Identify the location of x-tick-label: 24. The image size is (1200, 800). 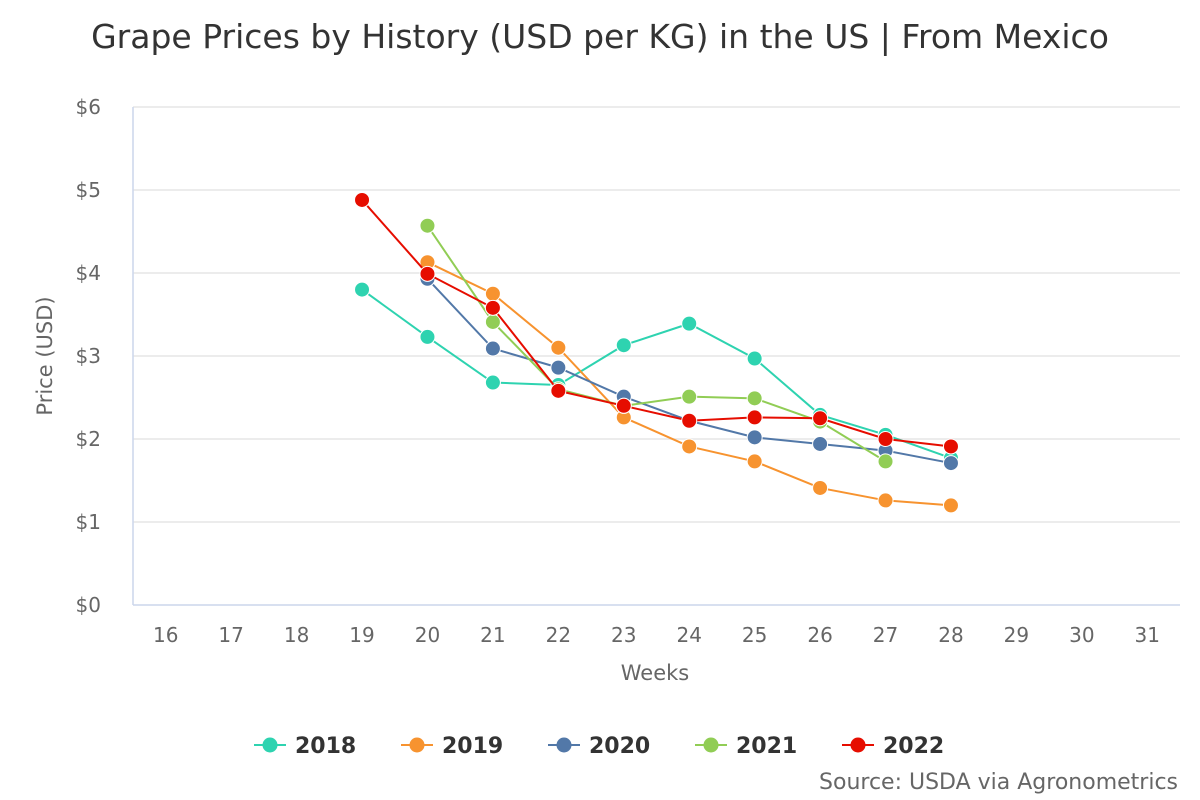
(688, 635).